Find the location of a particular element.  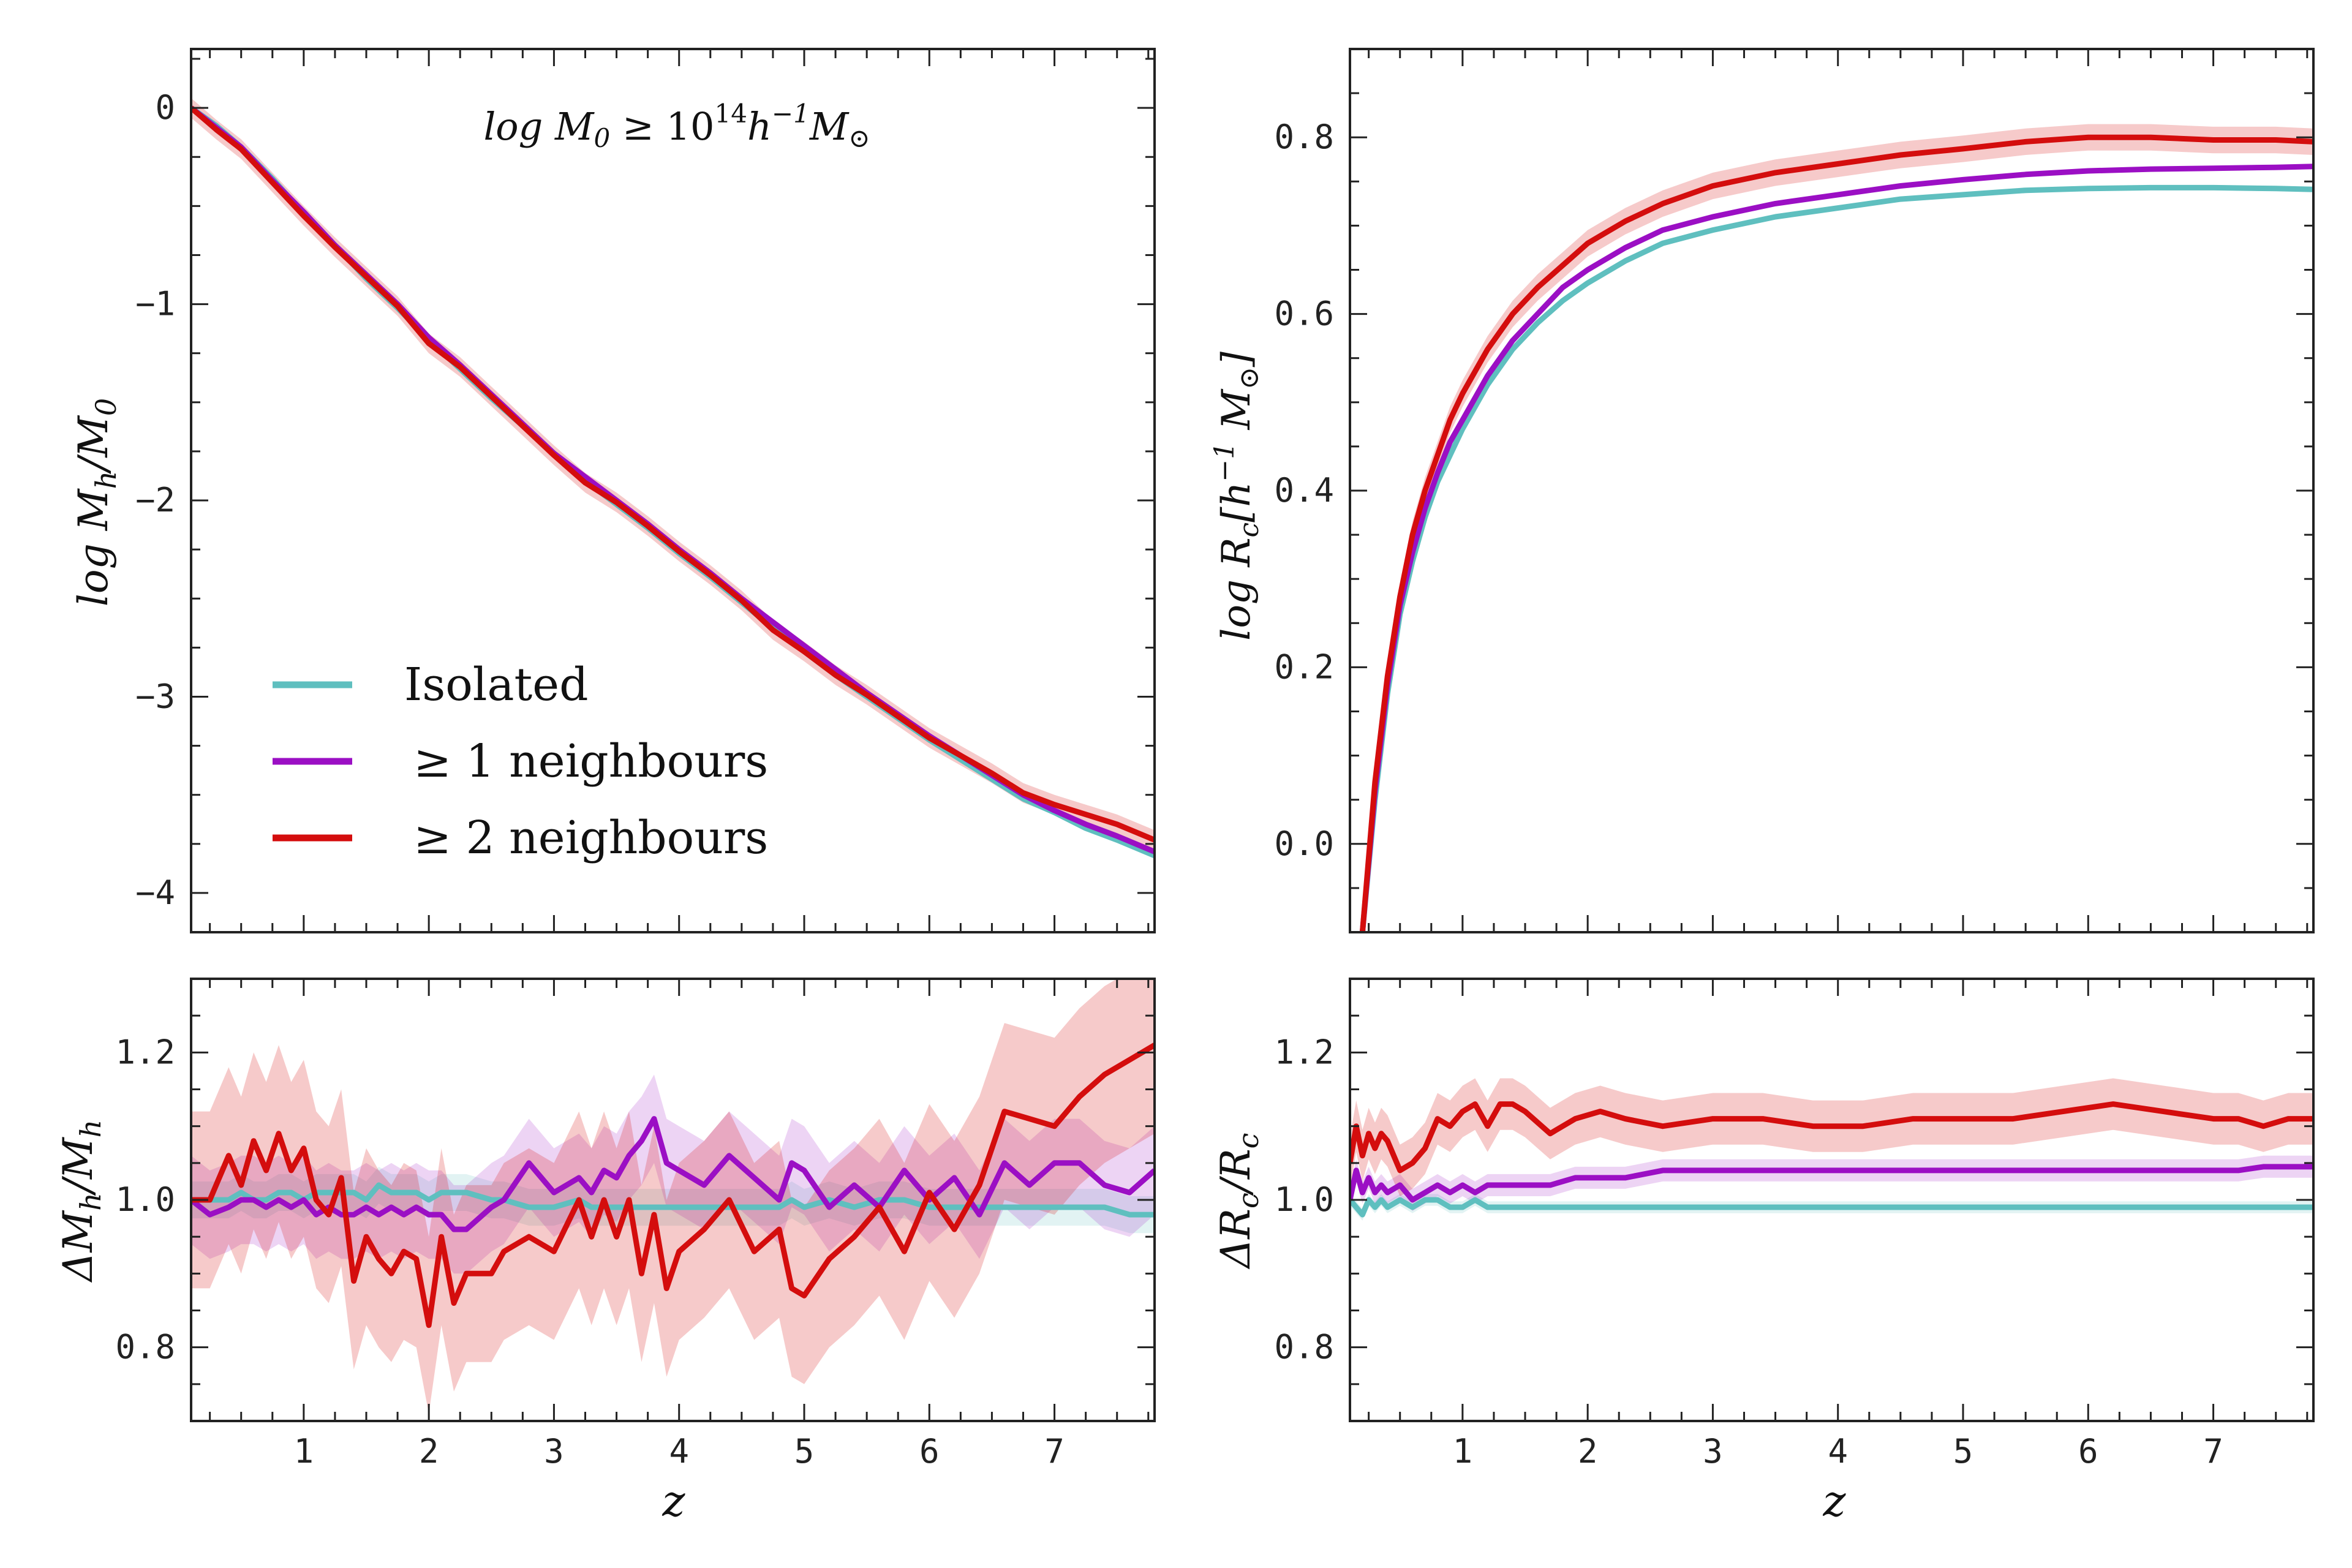

y-tick-label: −4 is located at coordinates (155, 892).